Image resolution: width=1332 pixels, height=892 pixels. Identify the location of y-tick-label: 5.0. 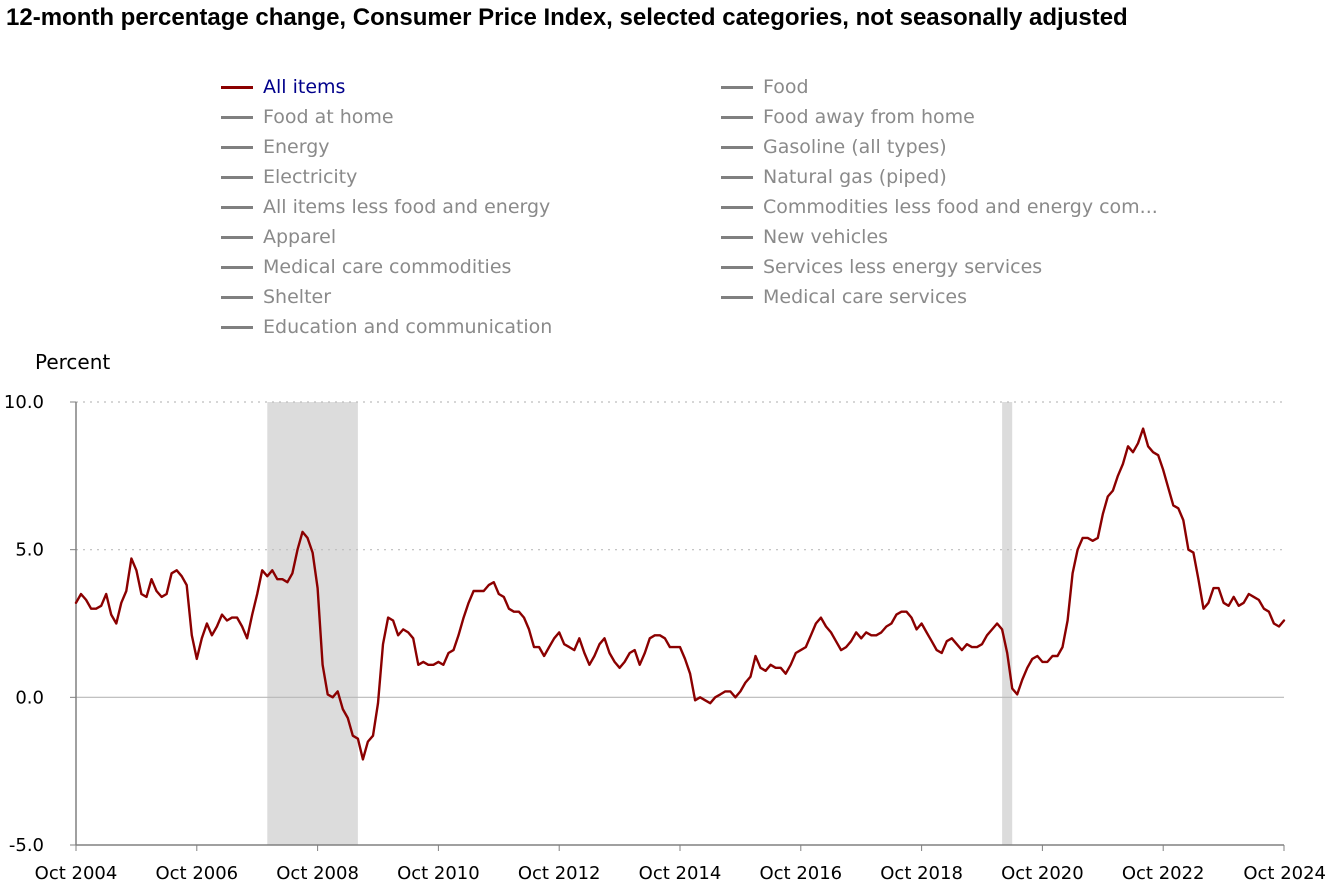
(29, 550).